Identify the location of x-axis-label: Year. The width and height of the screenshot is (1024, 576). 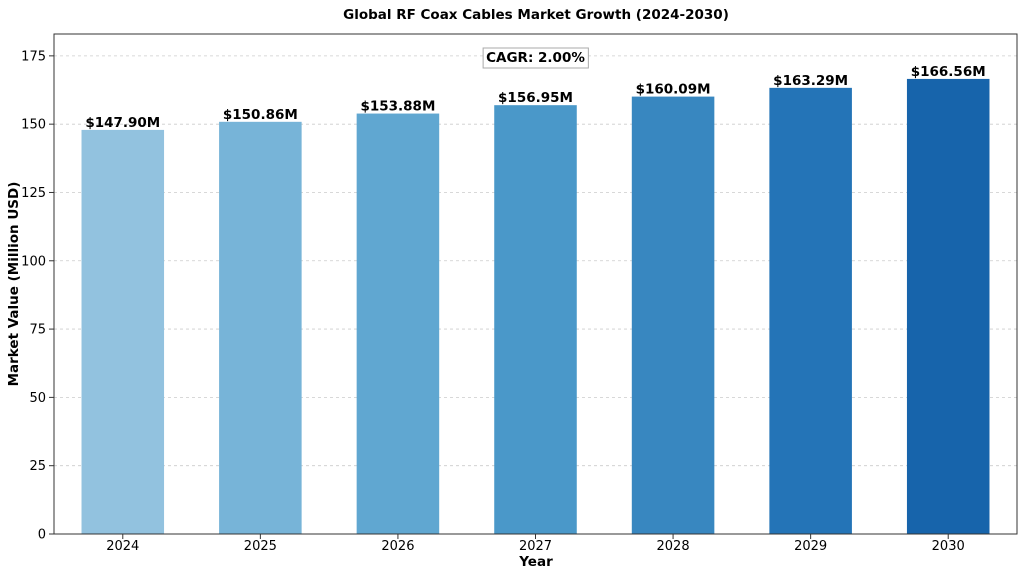
(535, 562).